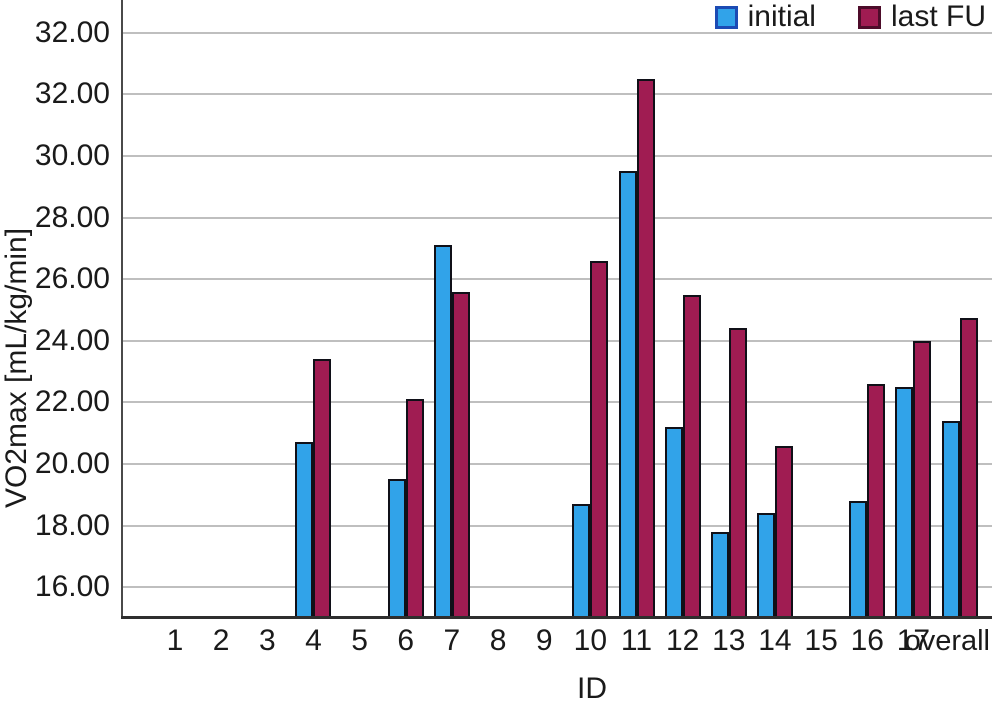 Image resolution: width=992 pixels, height=706 pixels. Describe the element at coordinates (592, 688) in the screenshot. I see `x-axis-title: ID` at that location.